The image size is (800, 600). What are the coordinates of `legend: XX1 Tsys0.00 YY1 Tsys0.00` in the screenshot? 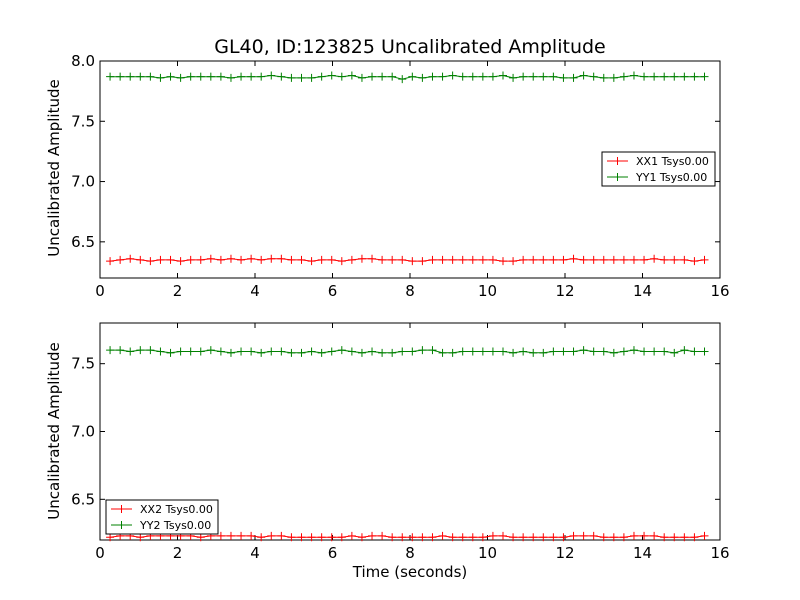 It's located at (658, 169).